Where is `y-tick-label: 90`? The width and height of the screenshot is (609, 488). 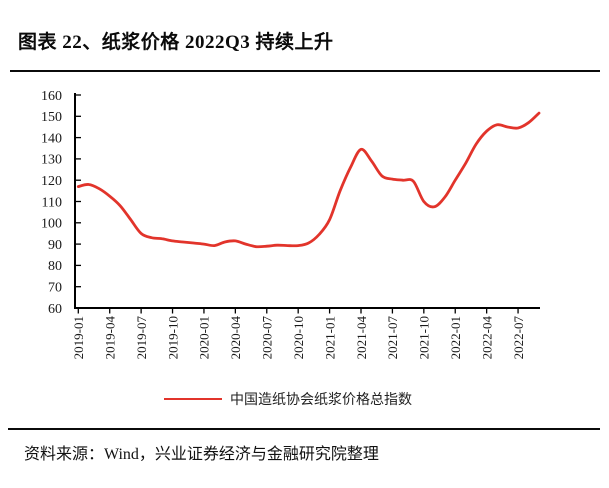 y-tick-label: 90 is located at coordinates (55, 245).